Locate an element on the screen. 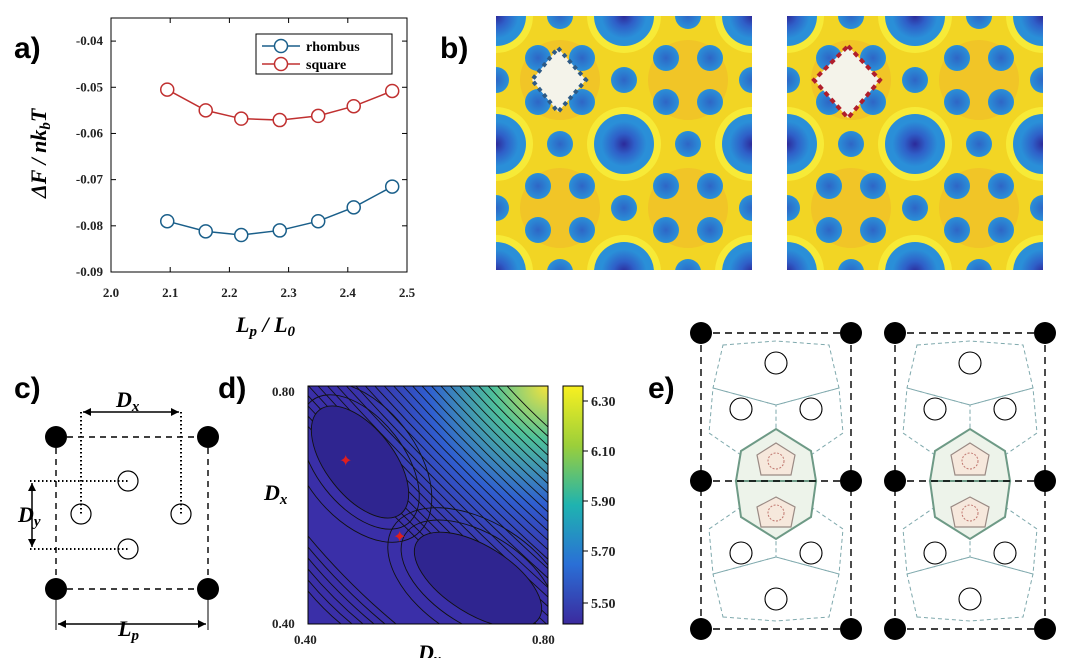  legend-square-marker is located at coordinates (281, 64).